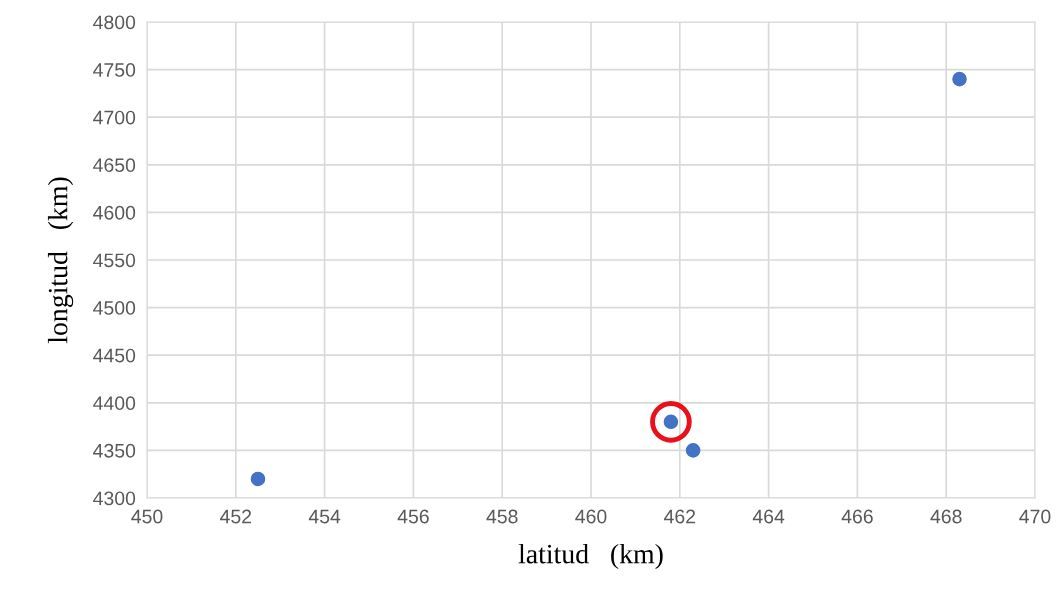 This screenshot has width=1061, height=593. What do you see at coordinates (114, 165) in the screenshot?
I see `y-tick-label: 4650` at bounding box center [114, 165].